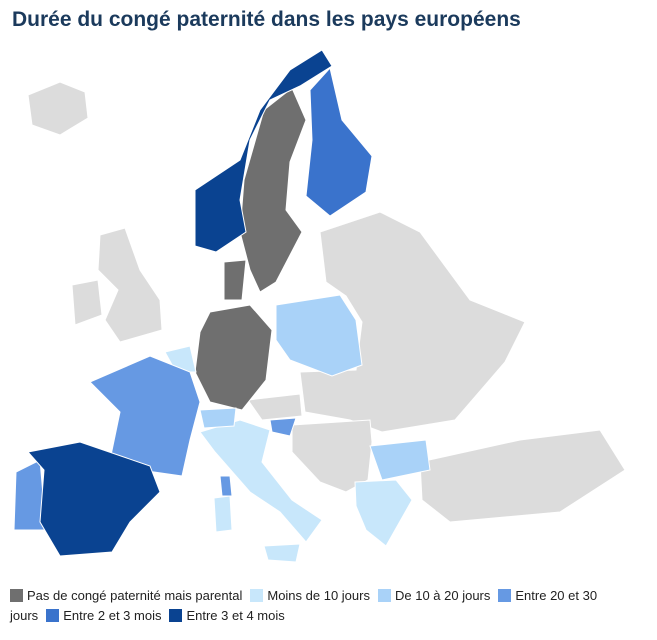  Describe the element at coordinates (442, 595) in the screenshot. I see `legend-label: De 10 à 20 jours` at that location.